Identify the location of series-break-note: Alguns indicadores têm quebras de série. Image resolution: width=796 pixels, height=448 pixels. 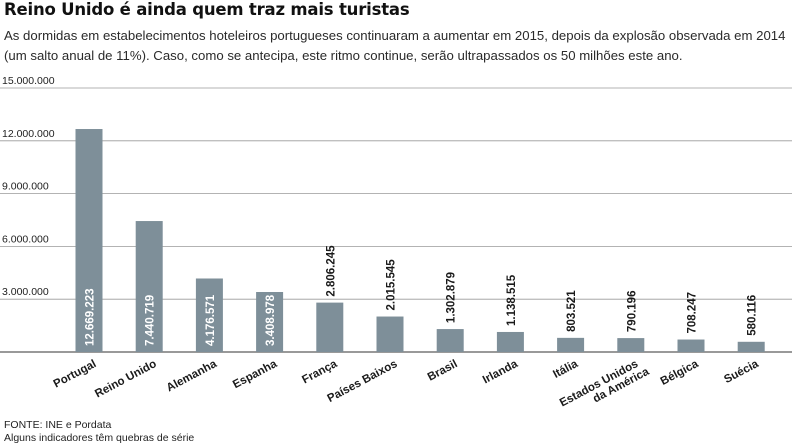
(99, 438).